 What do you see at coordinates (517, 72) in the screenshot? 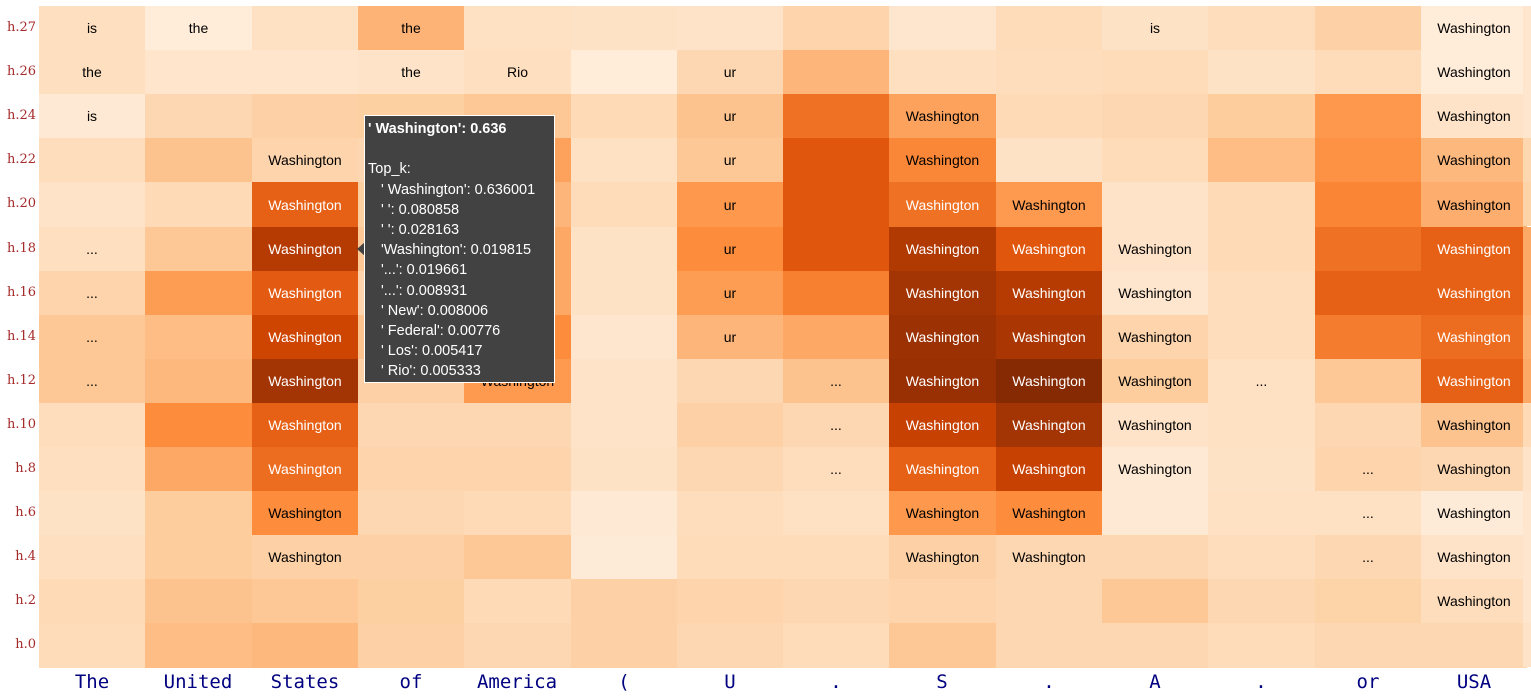
I see `heatmap-cell: Rio` at bounding box center [517, 72].